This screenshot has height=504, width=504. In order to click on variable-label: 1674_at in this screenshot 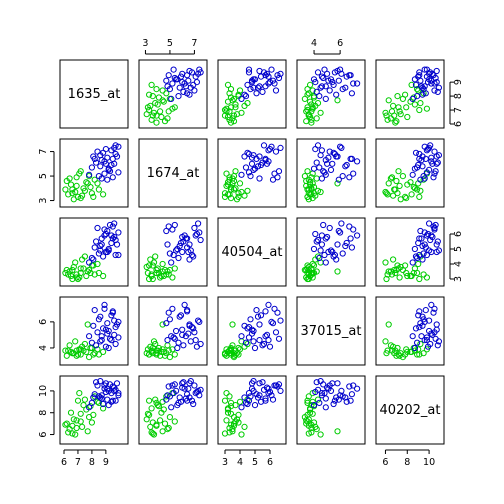, I will do `click(173, 173)`.